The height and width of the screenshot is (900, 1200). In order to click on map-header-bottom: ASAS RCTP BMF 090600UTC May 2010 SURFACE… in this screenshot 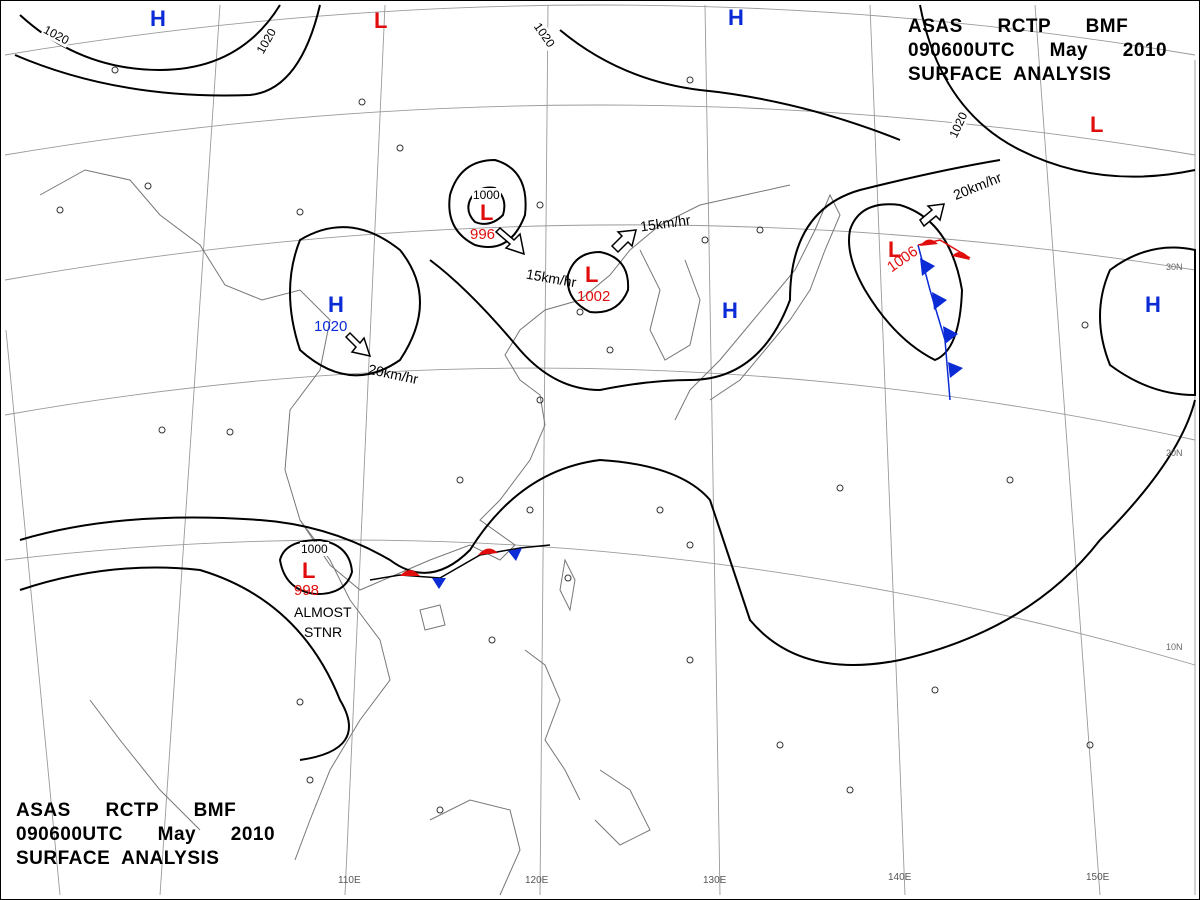, I will do `click(145, 835)`.